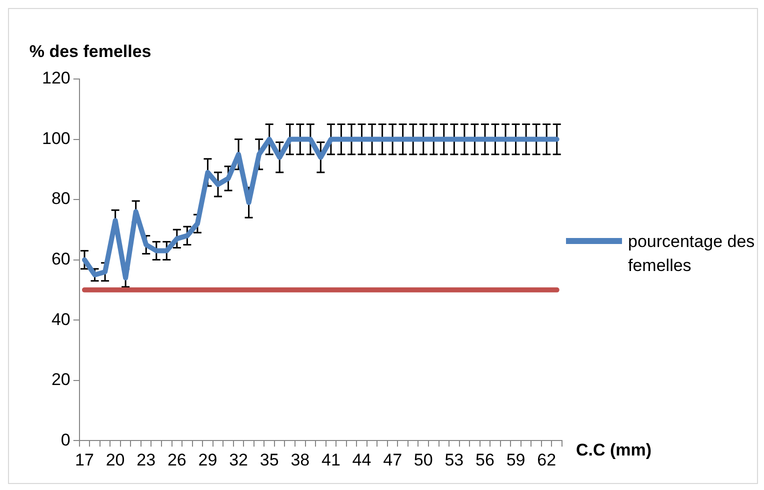 This screenshot has height=490, width=764. What do you see at coordinates (60, 198) in the screenshot?
I see `y-tick-label: 80` at bounding box center [60, 198].